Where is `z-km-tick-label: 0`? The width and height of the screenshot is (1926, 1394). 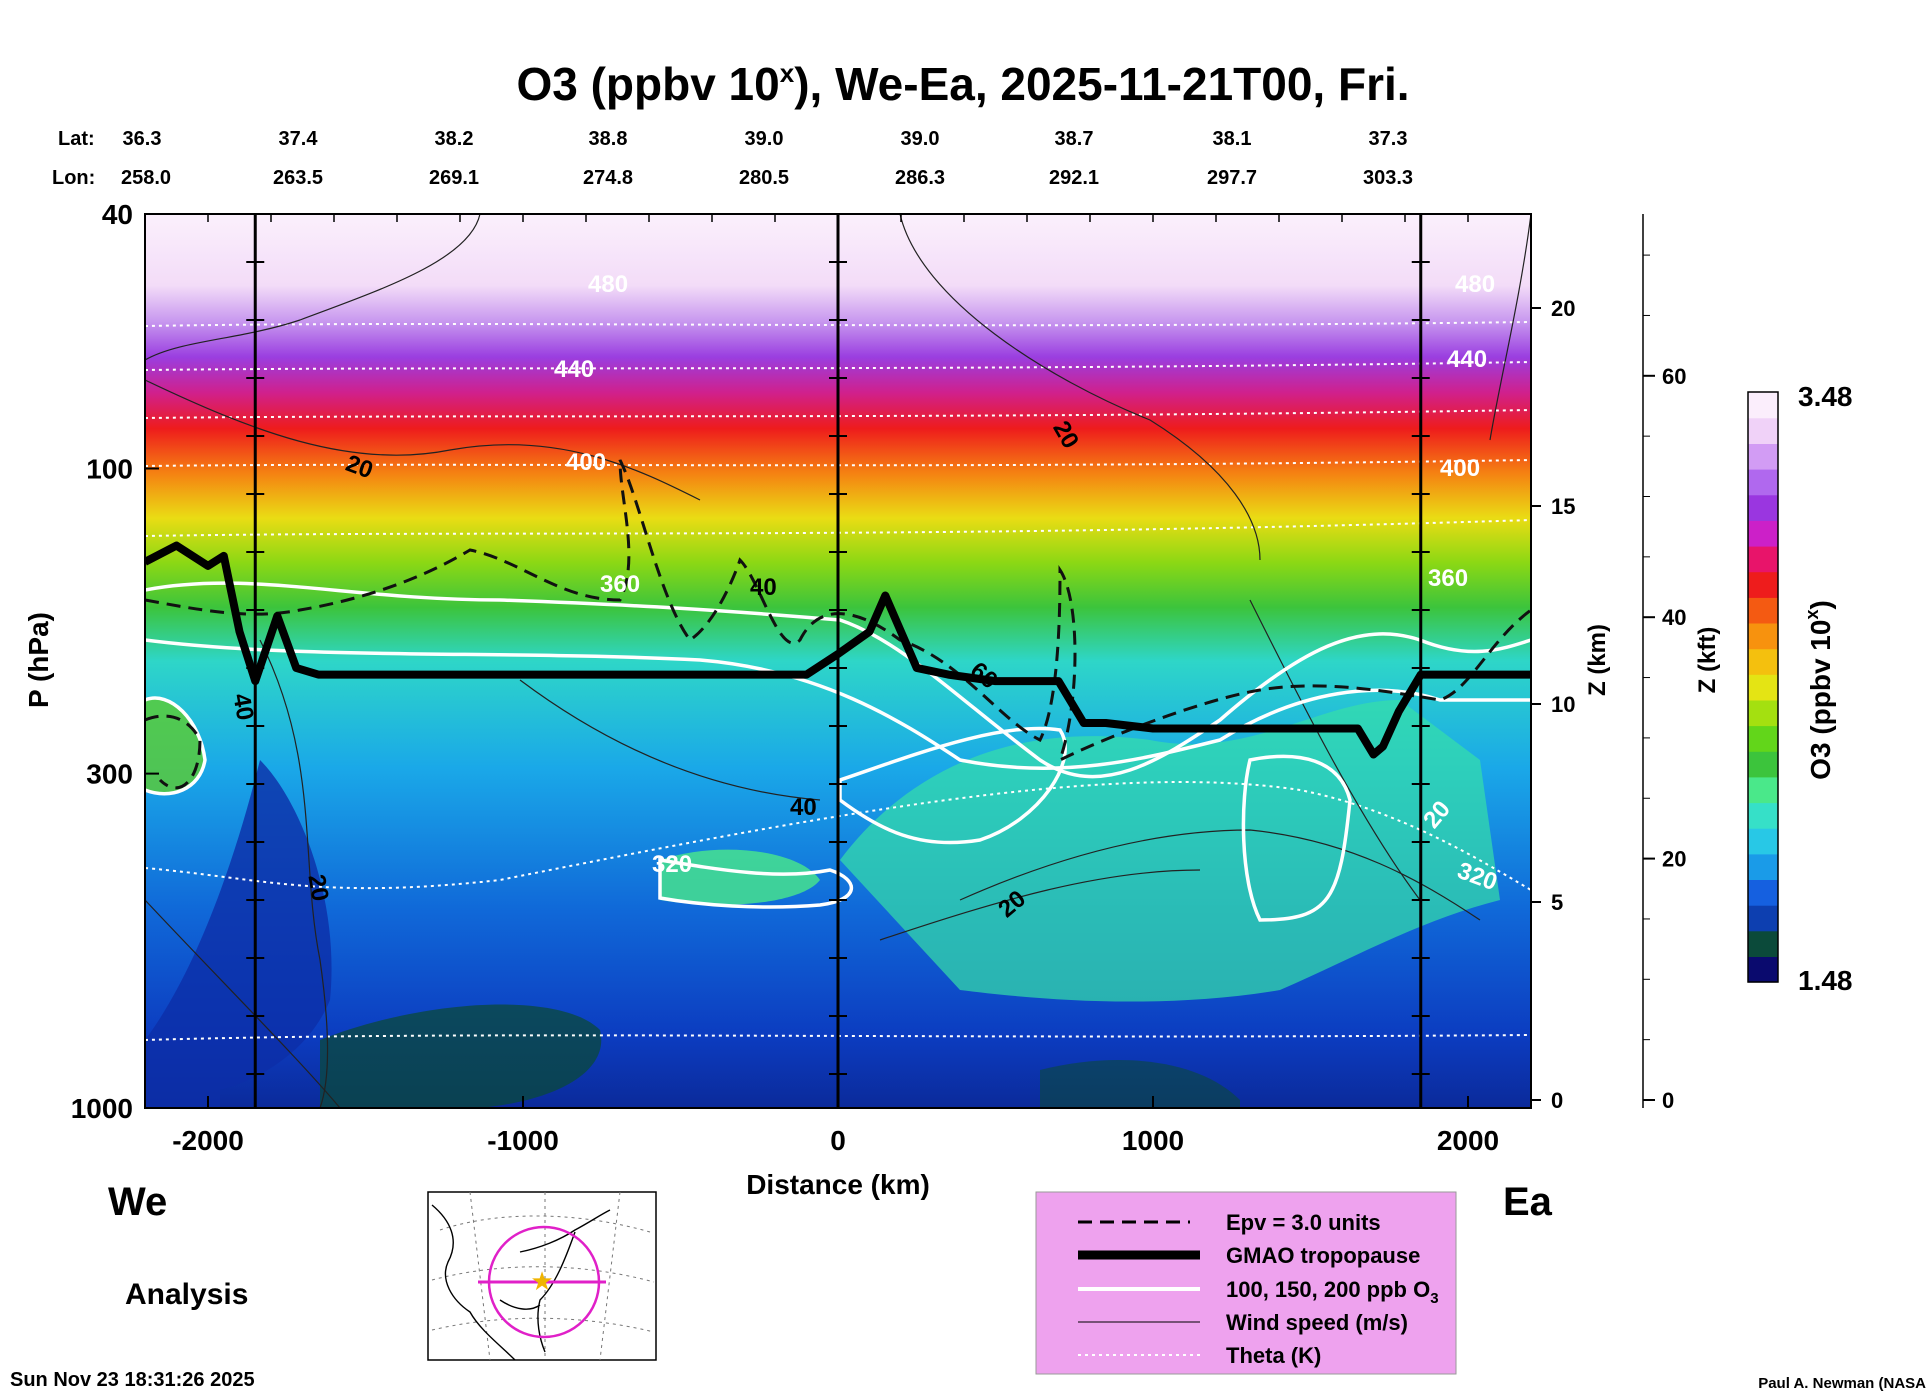
z-km-tick-label: 0 is located at coordinates (1557, 1100).